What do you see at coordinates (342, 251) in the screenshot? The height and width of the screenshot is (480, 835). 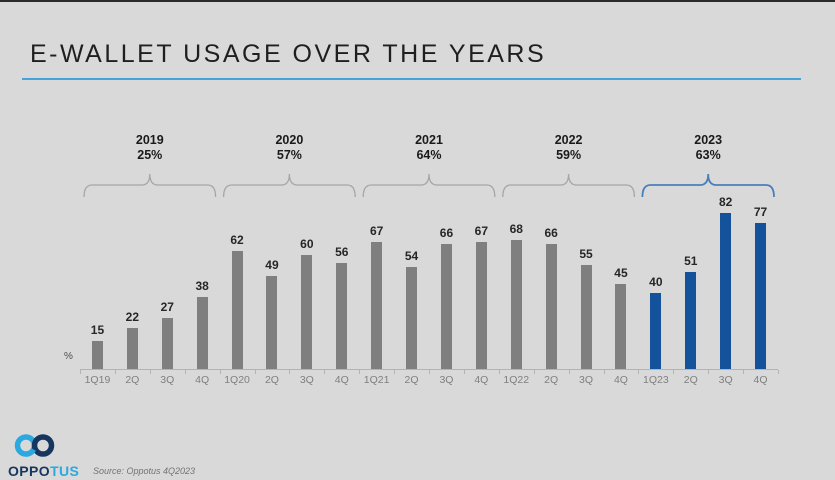 I see `bar-value-label: 56` at bounding box center [342, 251].